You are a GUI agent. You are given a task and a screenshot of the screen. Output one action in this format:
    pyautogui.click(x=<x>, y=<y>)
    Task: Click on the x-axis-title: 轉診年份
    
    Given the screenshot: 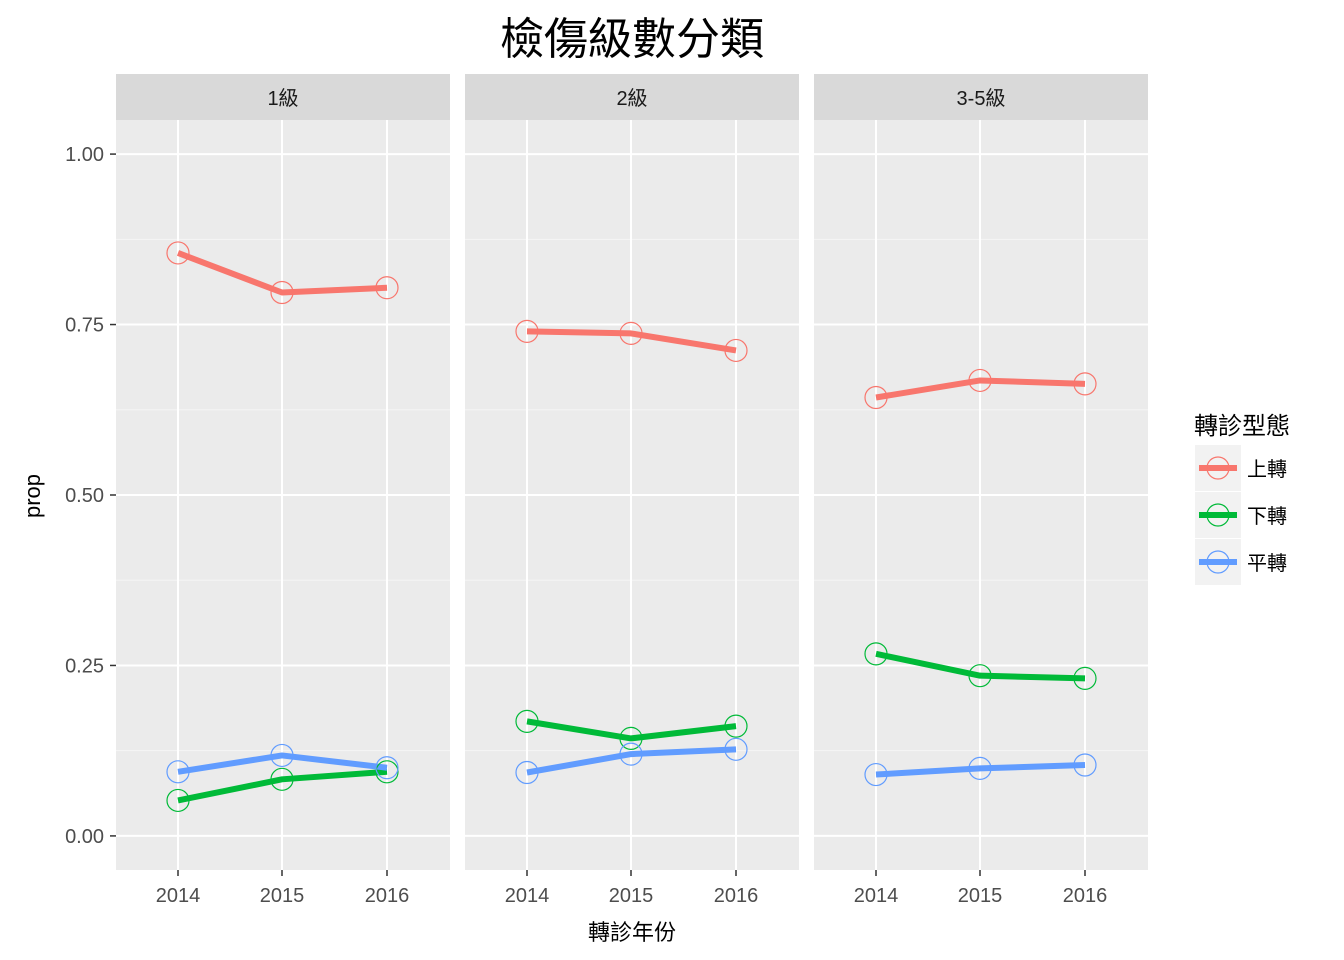 What is the action you would take?
    pyautogui.click(x=632, y=932)
    